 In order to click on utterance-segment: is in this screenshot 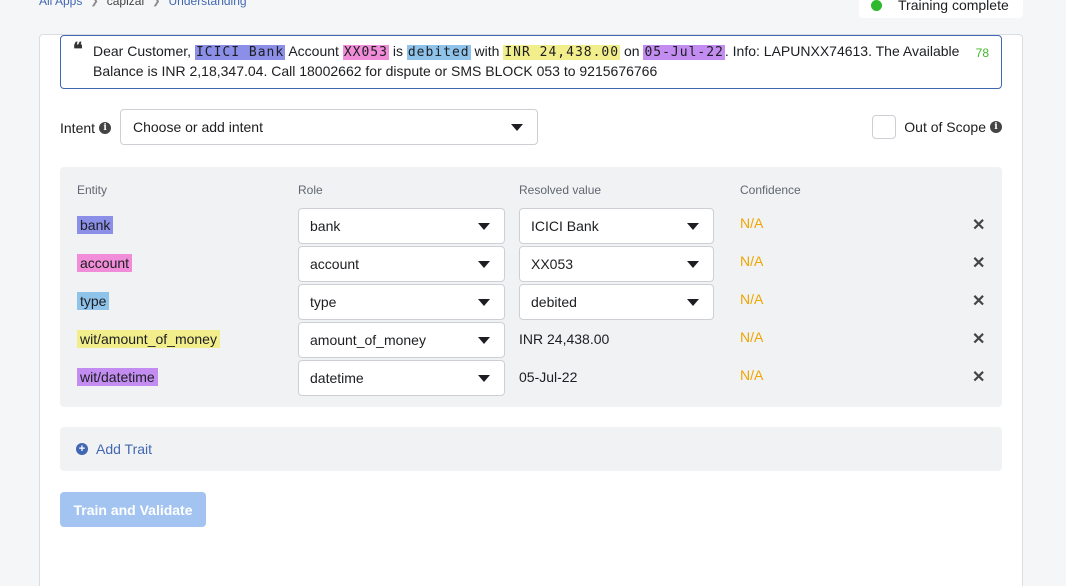, I will do `click(397, 51)`.